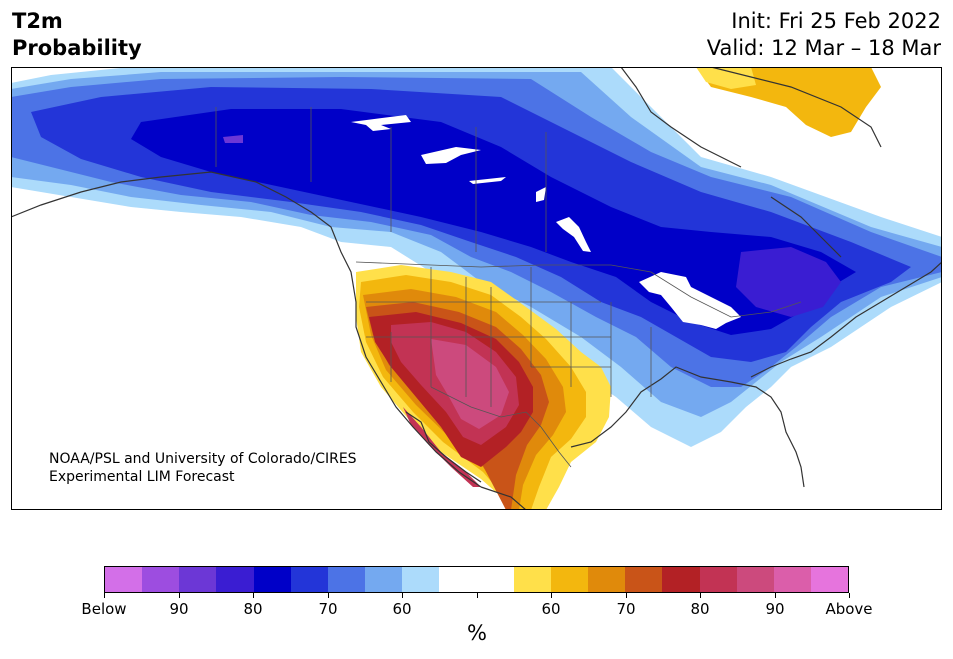 The height and width of the screenshot is (659, 953). What do you see at coordinates (823, 48) in the screenshot?
I see `valid-dates: Valid: 12 Mar – 18 Mar` at bounding box center [823, 48].